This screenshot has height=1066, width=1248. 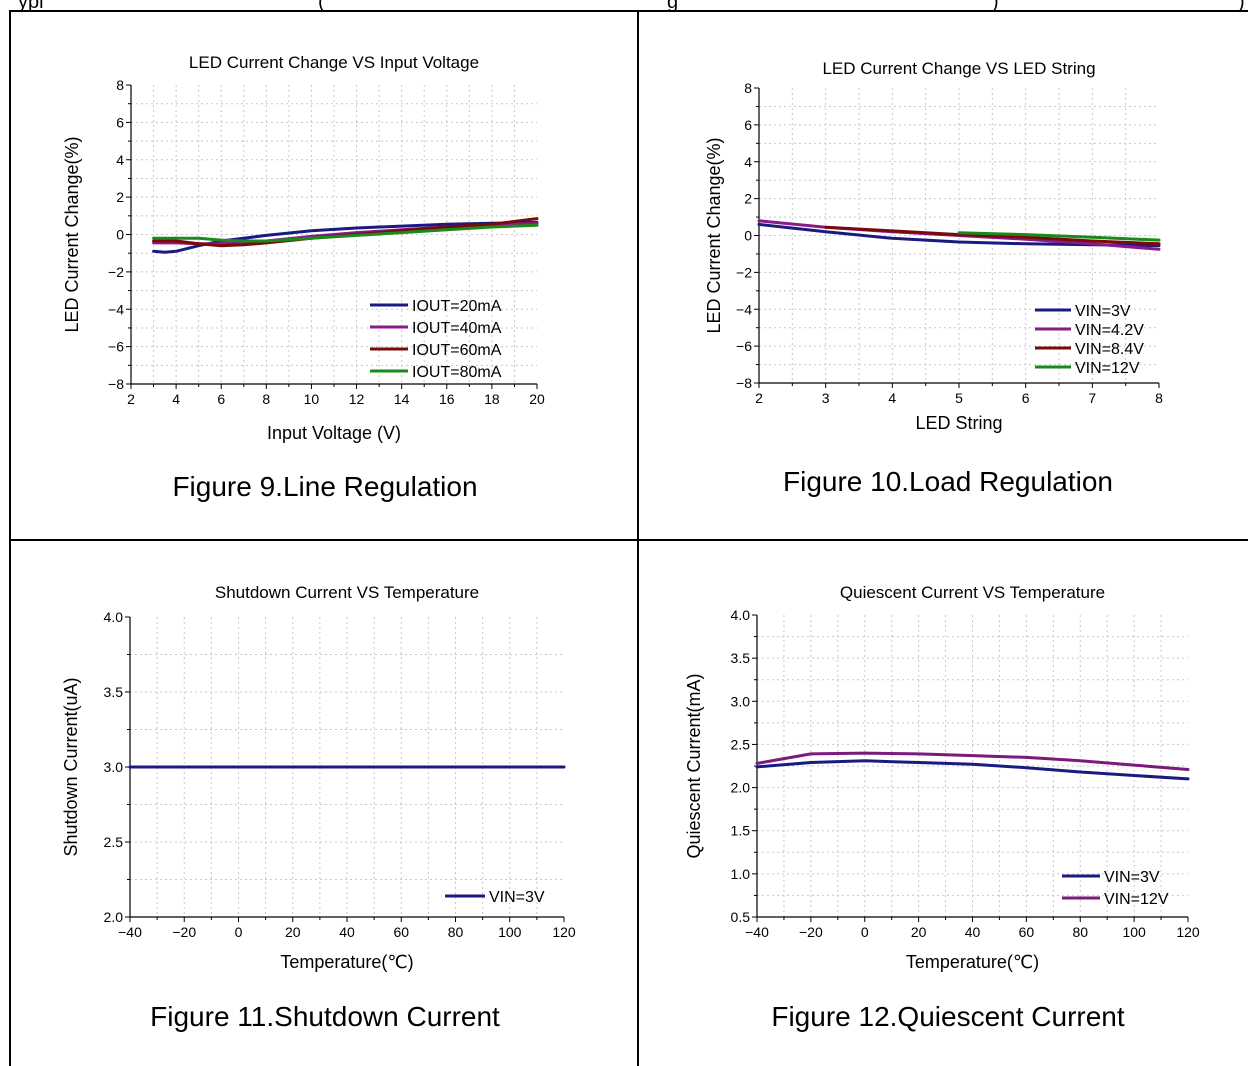 What do you see at coordinates (176, 399) in the screenshot?
I see `x-tick-label: 4` at bounding box center [176, 399].